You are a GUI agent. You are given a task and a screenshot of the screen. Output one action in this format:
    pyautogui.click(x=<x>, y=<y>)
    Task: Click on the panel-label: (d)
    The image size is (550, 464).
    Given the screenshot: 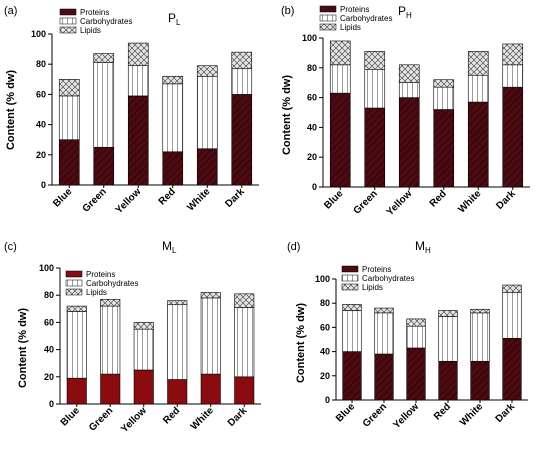 What is the action you would take?
    pyautogui.click(x=293, y=247)
    